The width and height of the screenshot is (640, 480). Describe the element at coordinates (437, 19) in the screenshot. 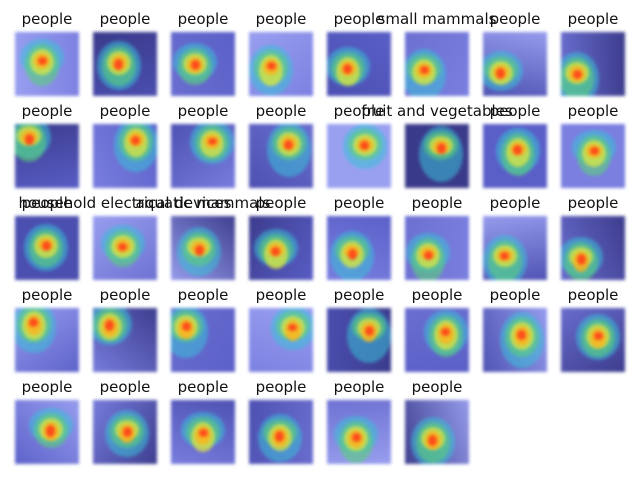

I see `panel-title: small mammals` at that location.